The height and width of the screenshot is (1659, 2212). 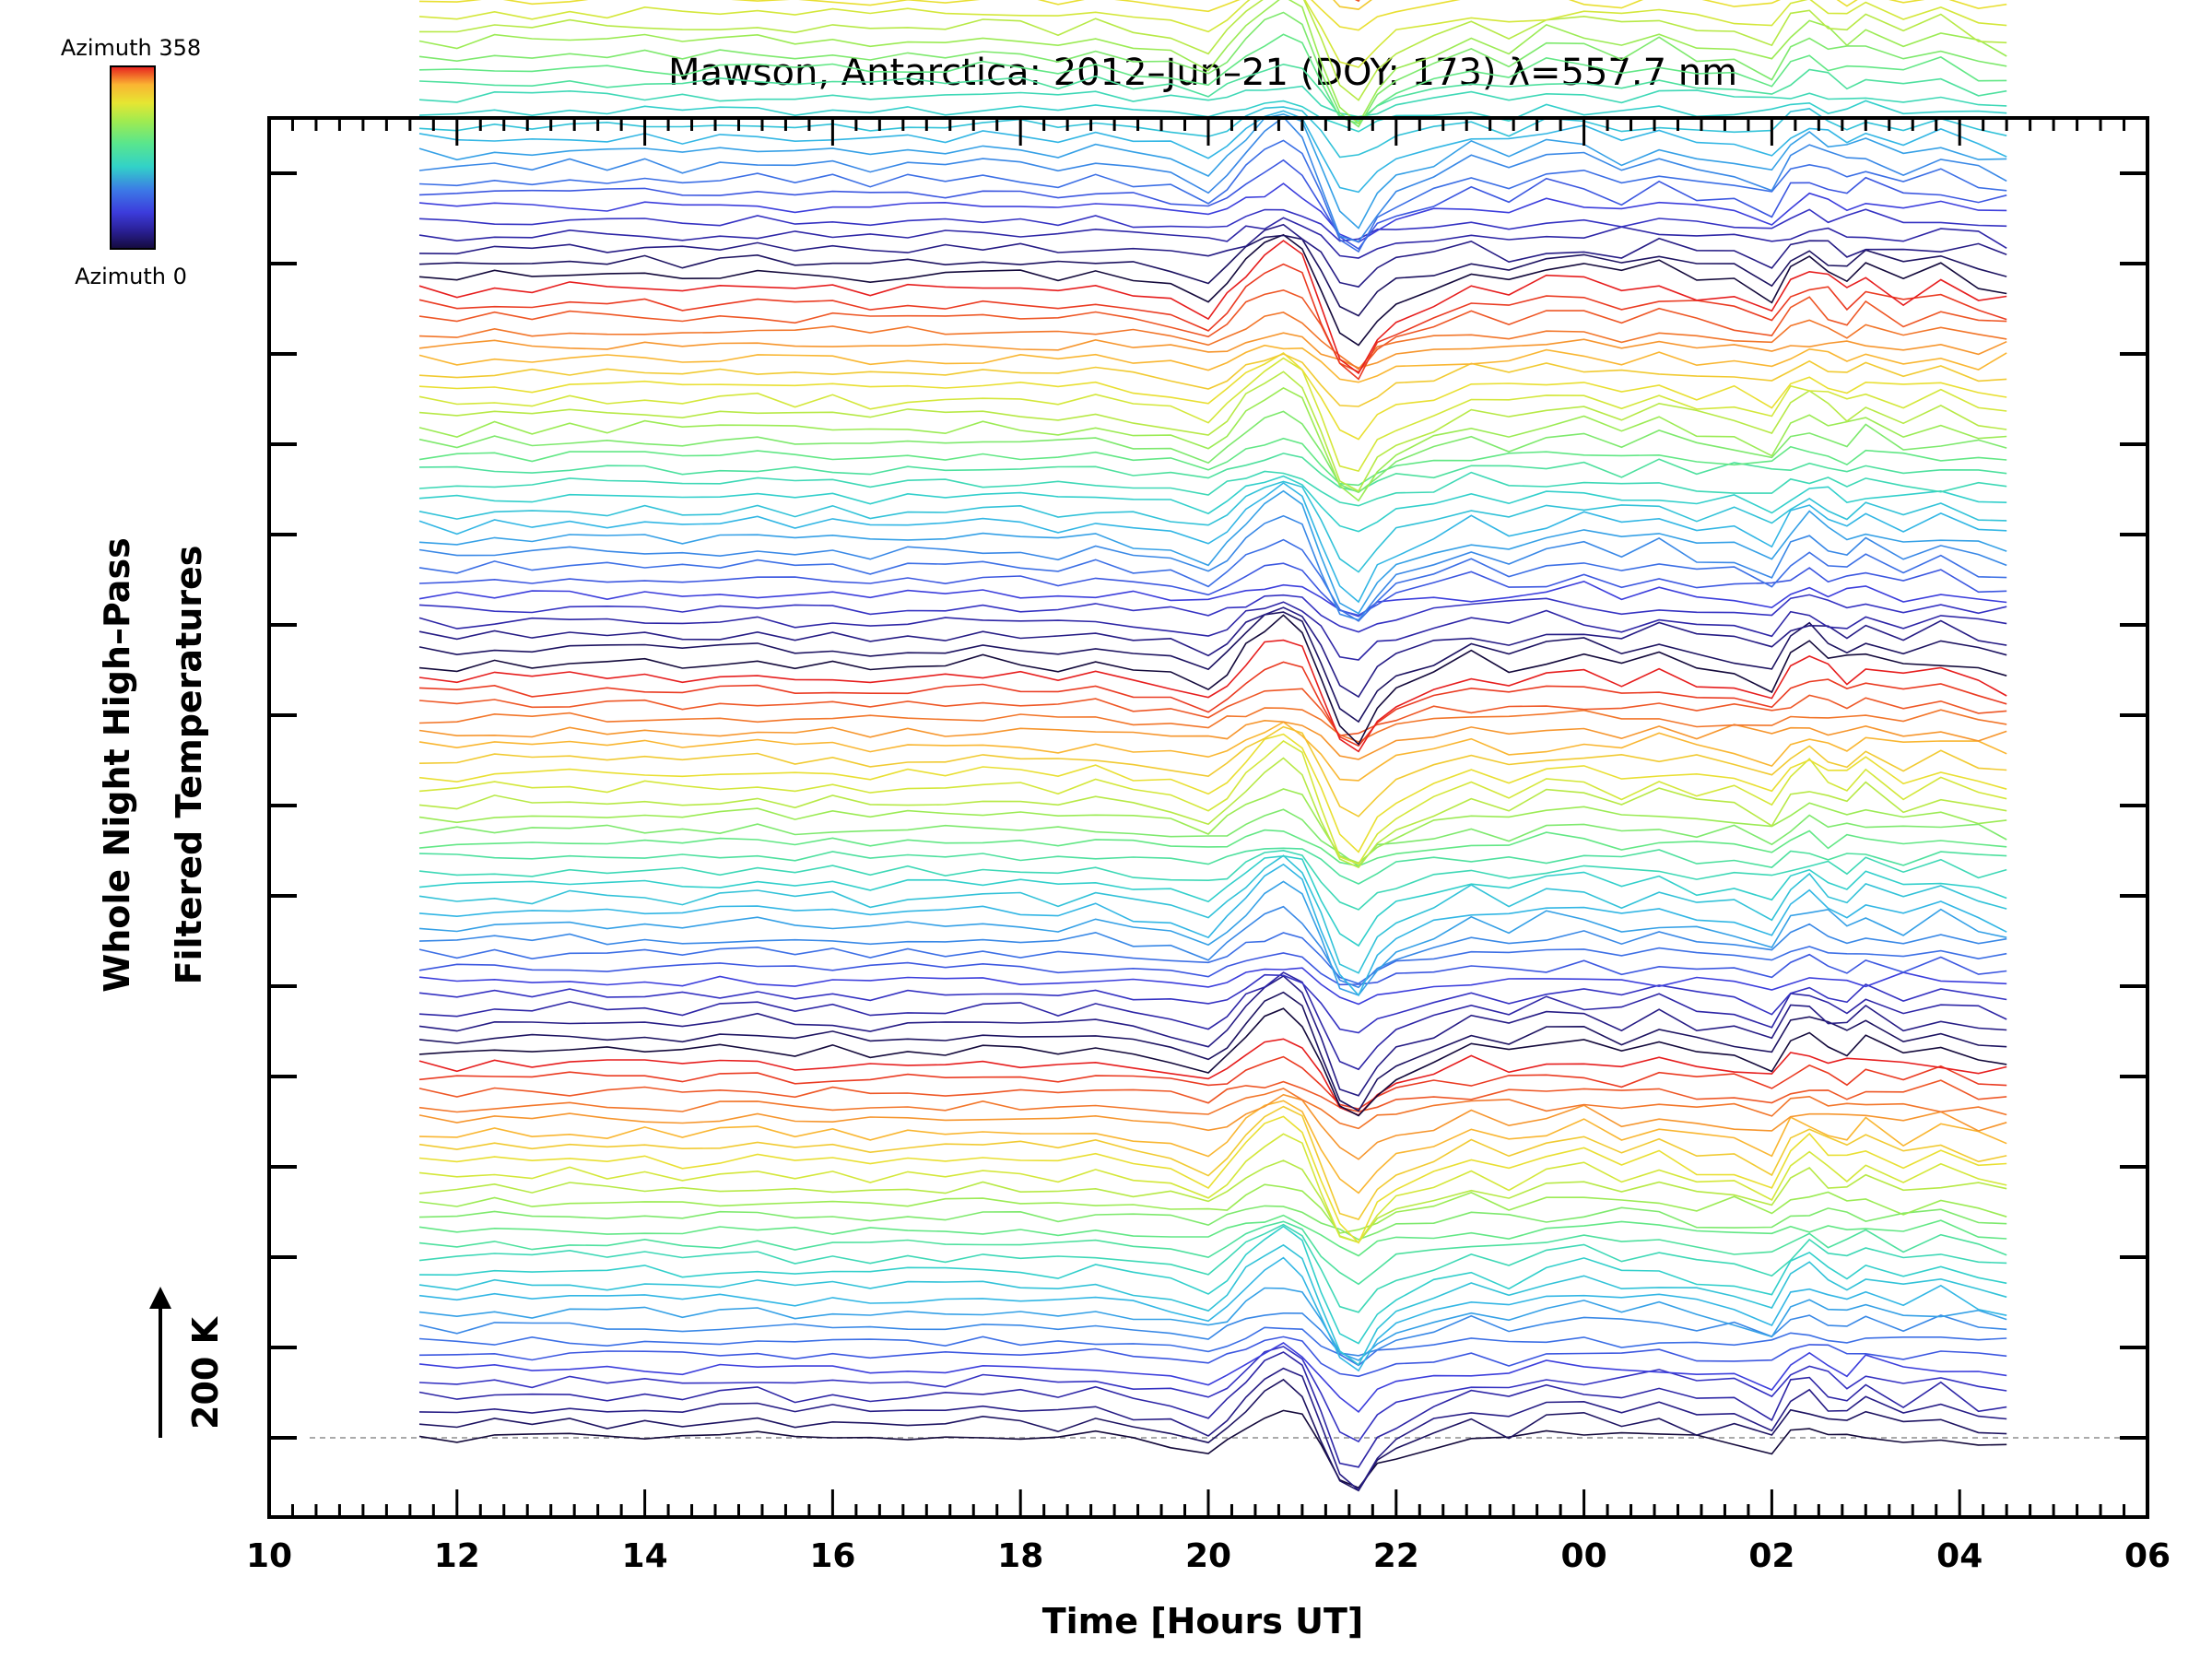 I want to click on x-tick-label: 20, so click(x=1208, y=1556).